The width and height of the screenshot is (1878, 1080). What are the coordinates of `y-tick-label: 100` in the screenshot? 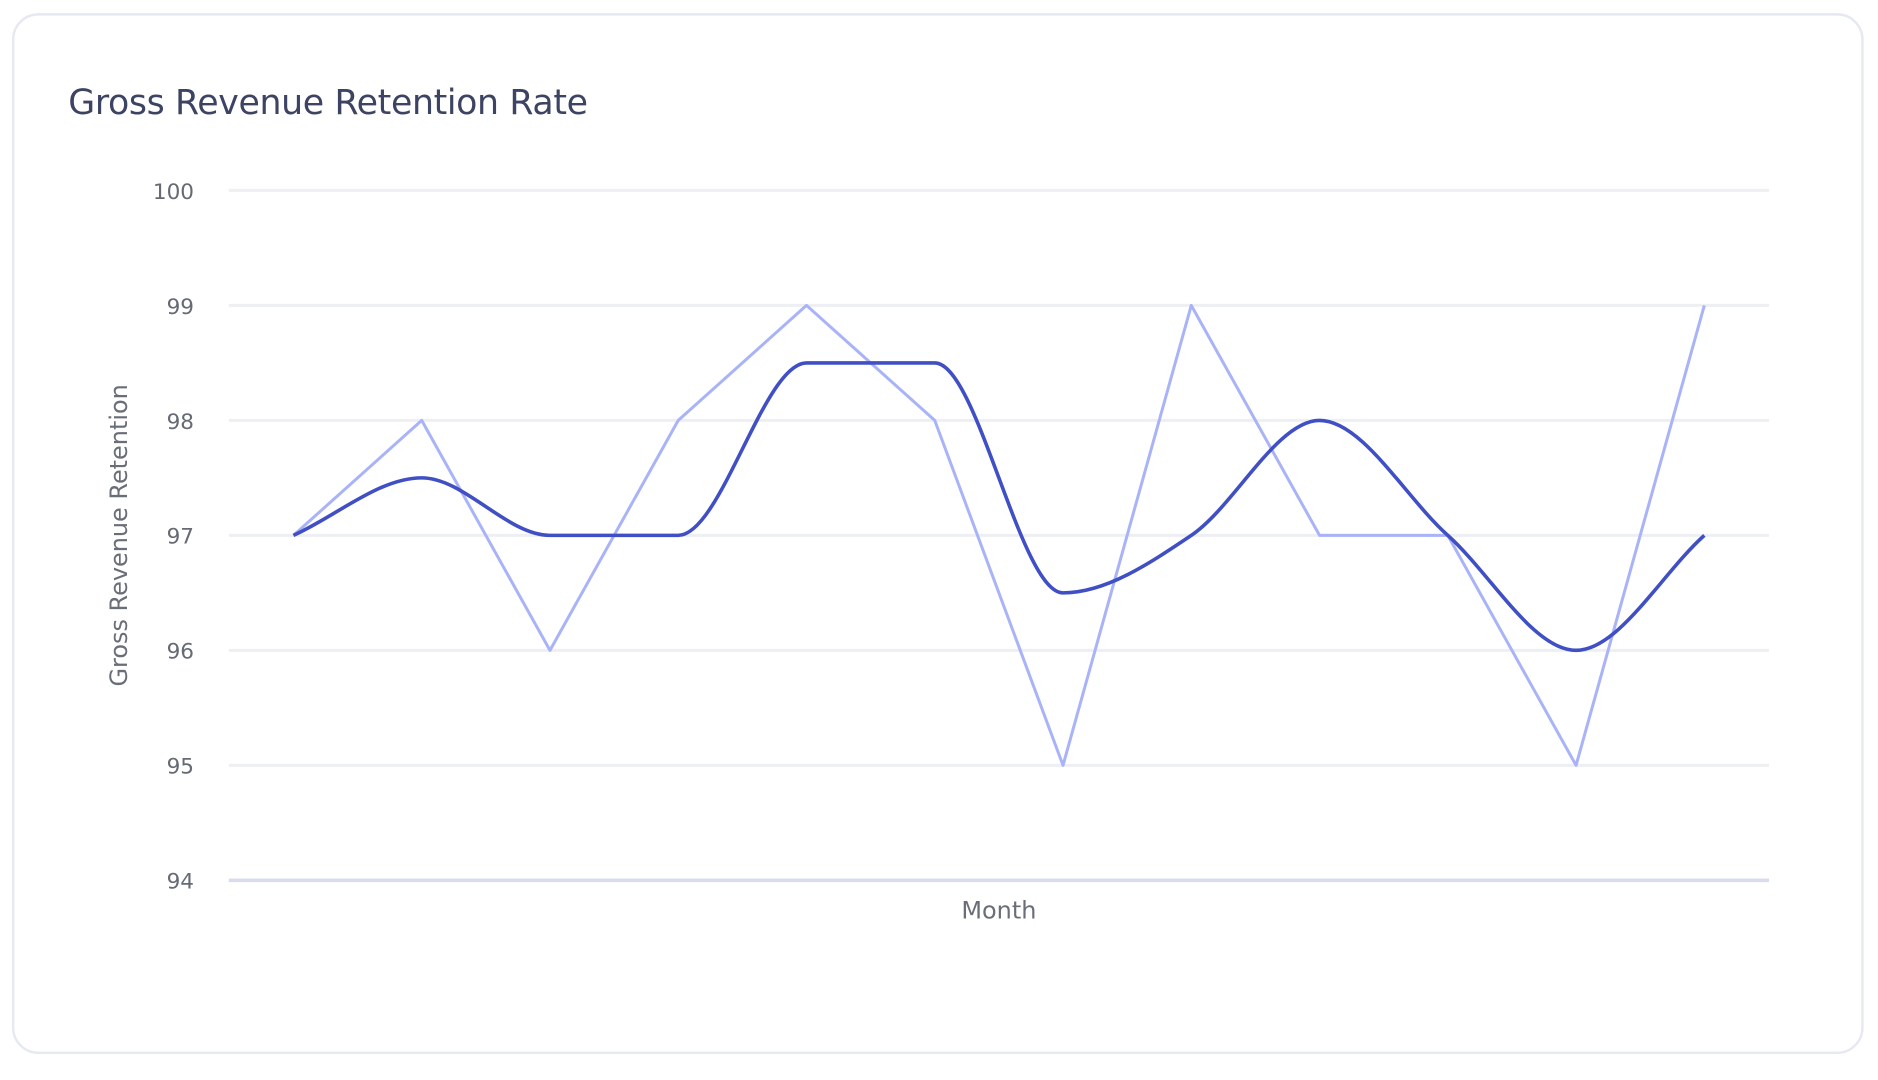 It's located at (173, 192).